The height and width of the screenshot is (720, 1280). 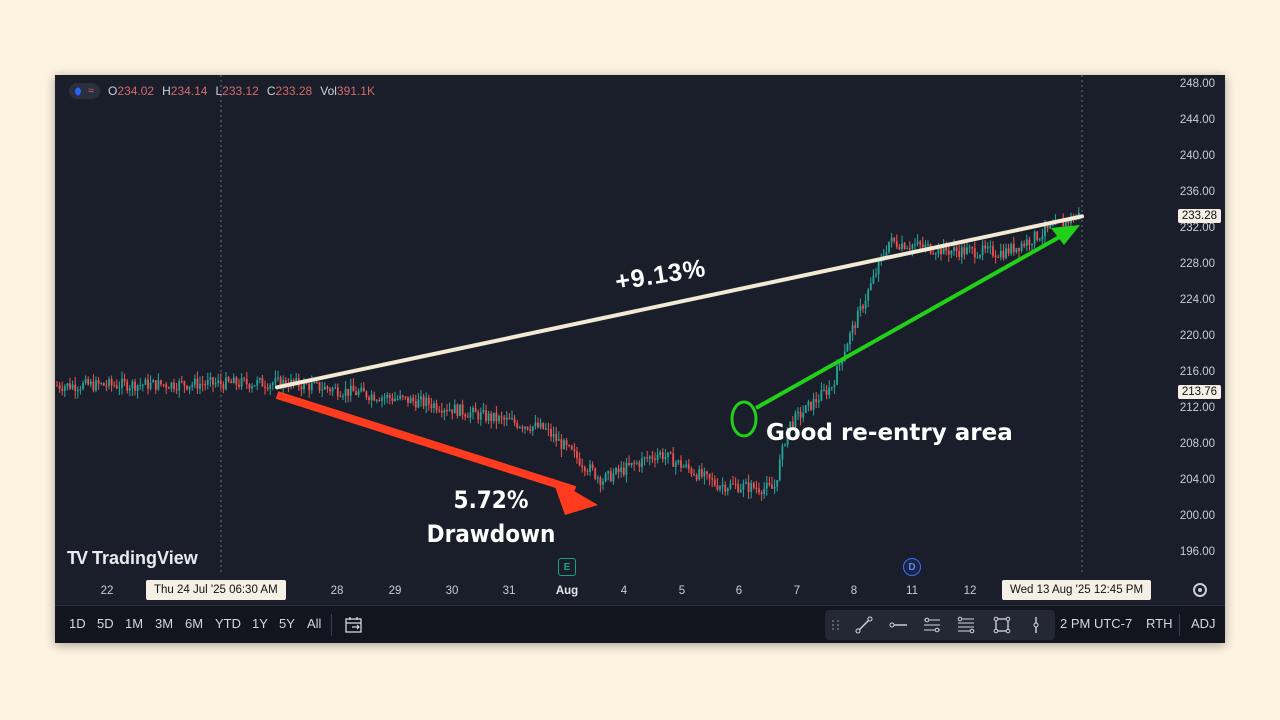 I want to click on session-button: RTH, so click(x=1159, y=623).